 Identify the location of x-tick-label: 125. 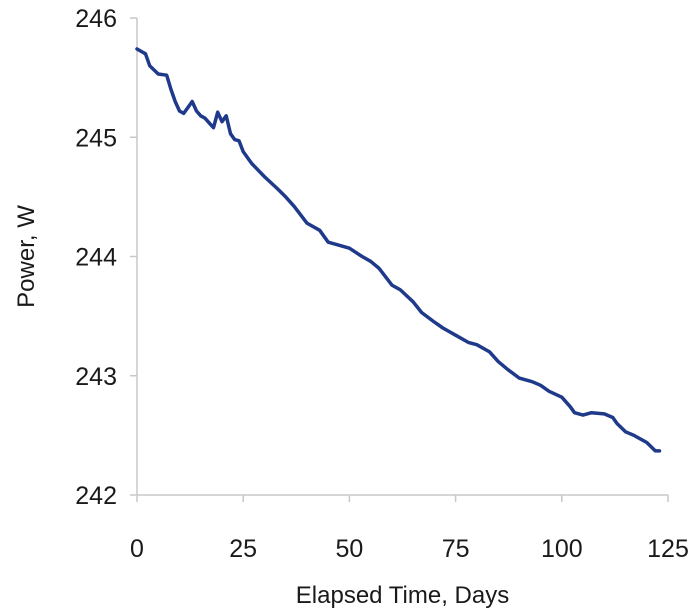
(668, 549).